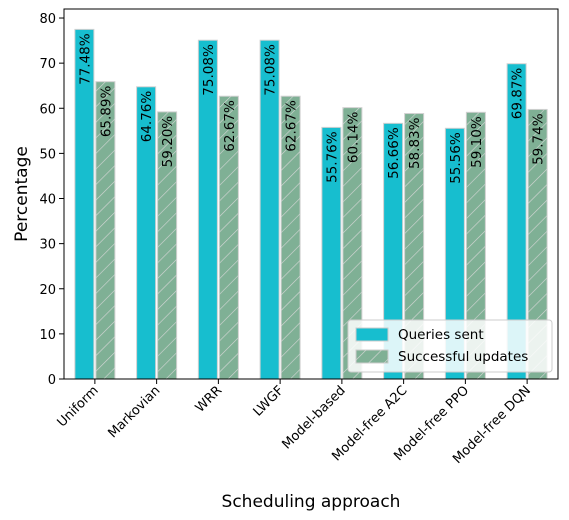 Image resolution: width=569 pixels, height=520 pixels. What do you see at coordinates (209, 399) in the screenshot?
I see `x-tick-label-wrr: WRR` at bounding box center [209, 399].